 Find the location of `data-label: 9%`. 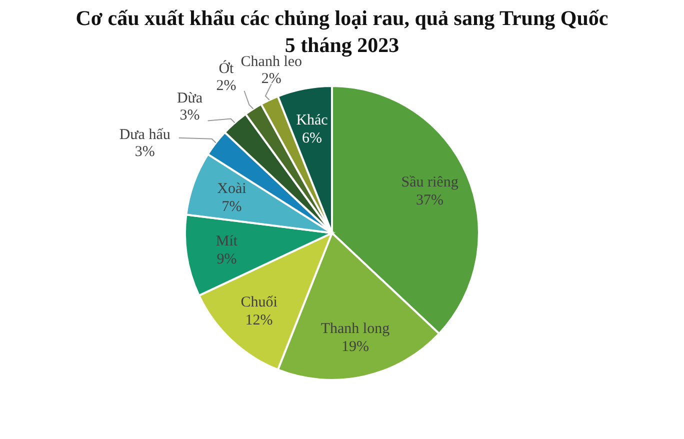

data-label: 9% is located at coordinates (226, 260).